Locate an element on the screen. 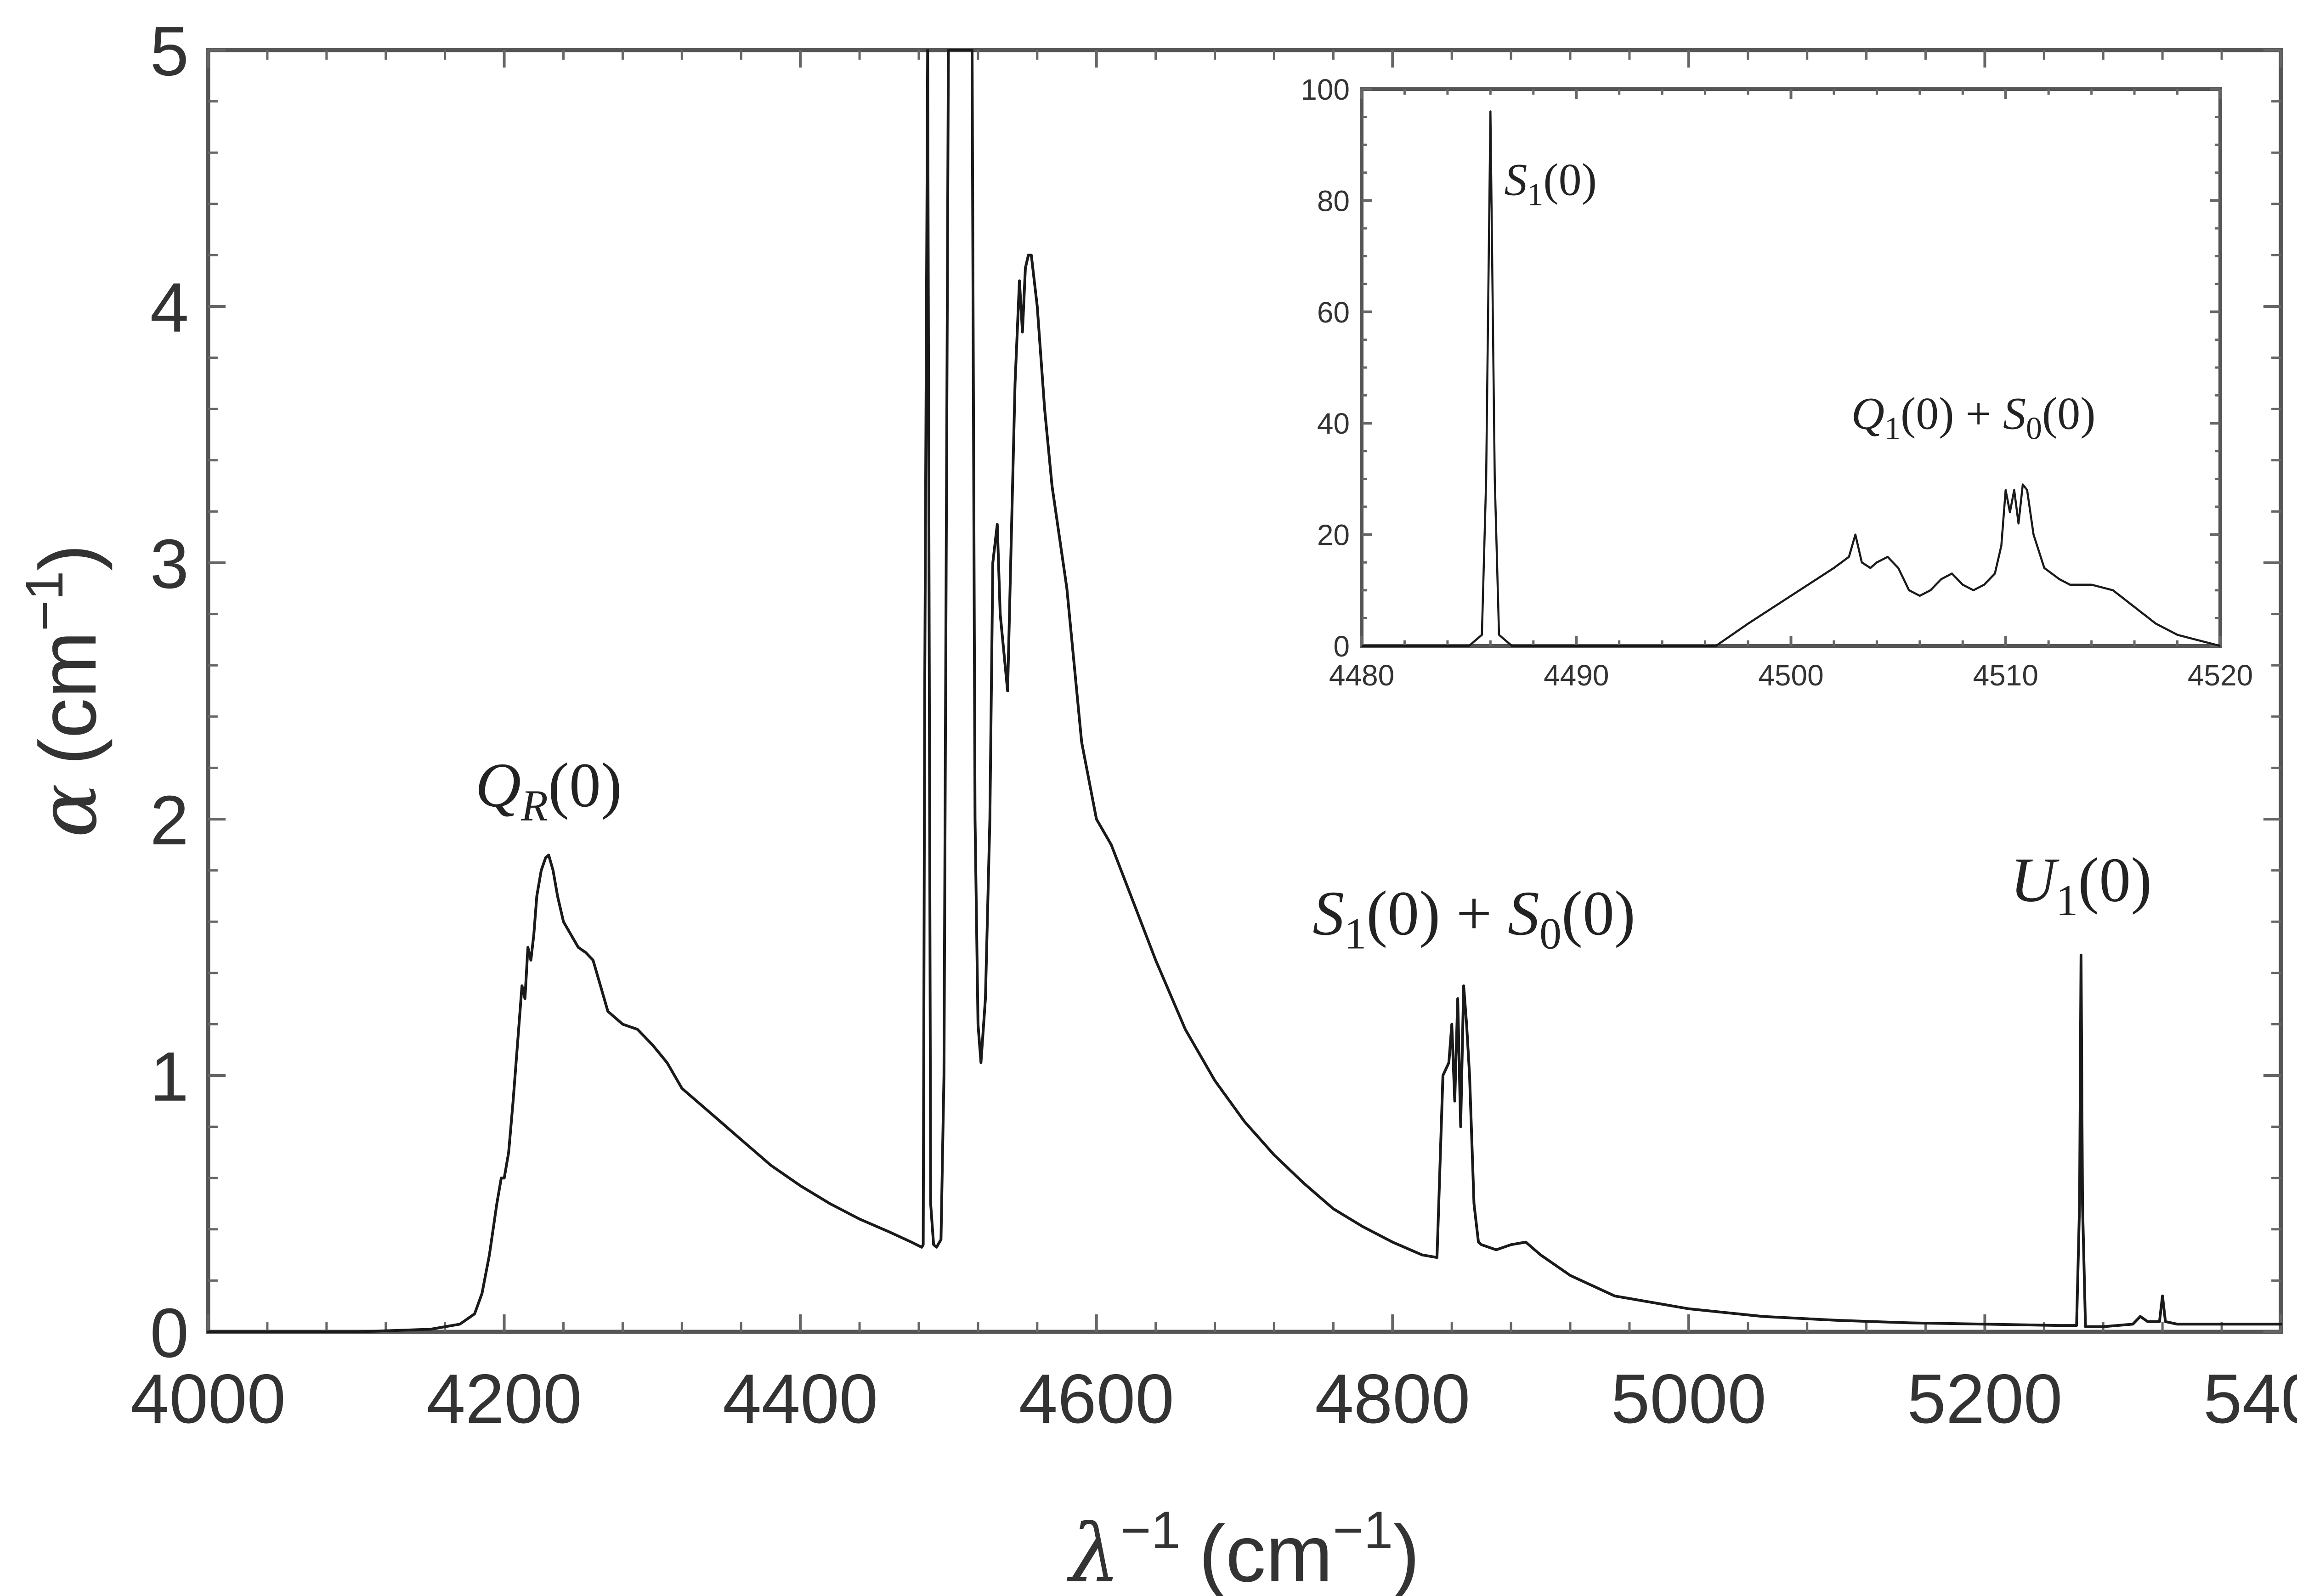 This screenshot has width=2297, height=1596. main-xtick-label: 5200 is located at coordinates (1984, 1399).